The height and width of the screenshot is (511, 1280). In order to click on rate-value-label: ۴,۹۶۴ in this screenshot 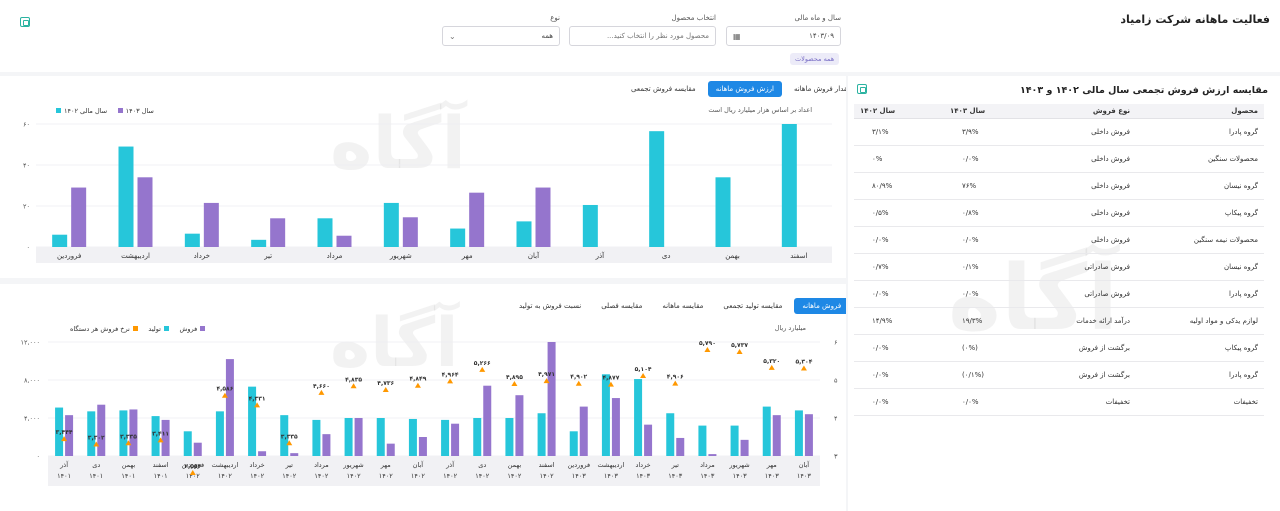, I will do `click(450, 374)`.